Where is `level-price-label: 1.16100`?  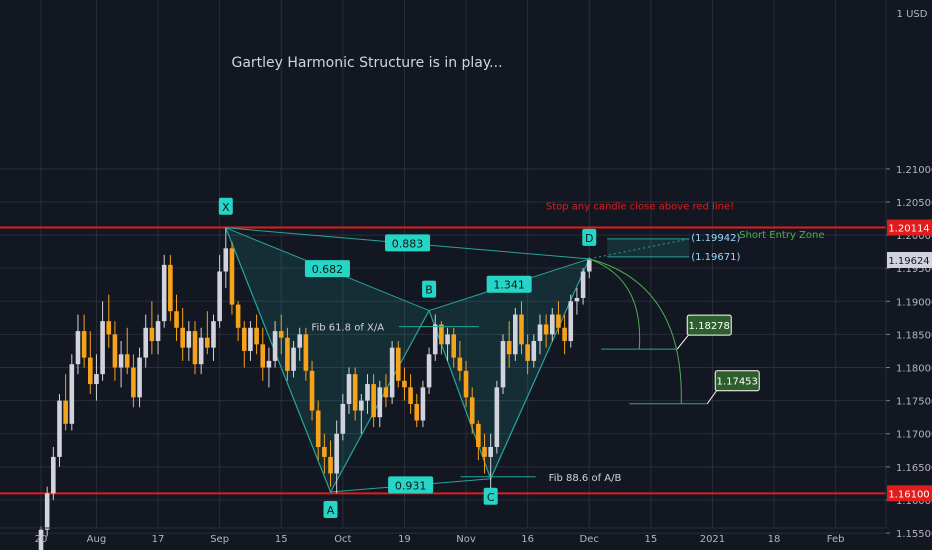
level-price-label: 1.16100 is located at coordinates (908, 494).